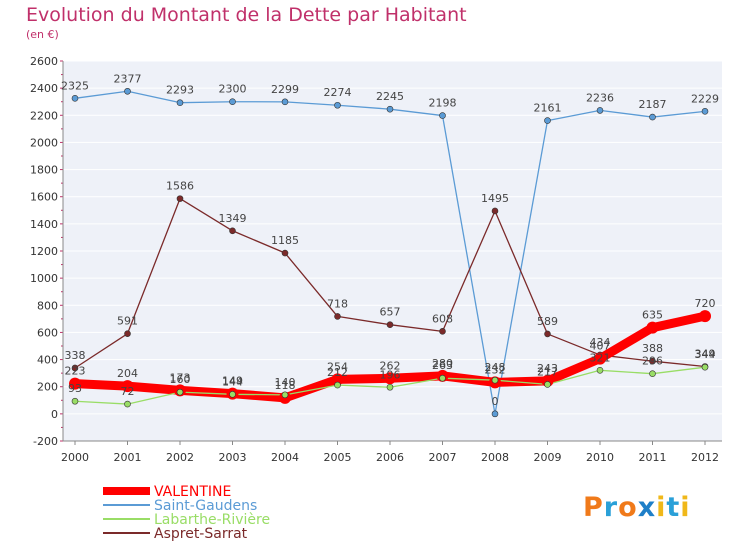 The width and height of the screenshot is (750, 550). What do you see at coordinates (47, 360) in the screenshot?
I see `y-tick-label: 400` at bounding box center [47, 360].